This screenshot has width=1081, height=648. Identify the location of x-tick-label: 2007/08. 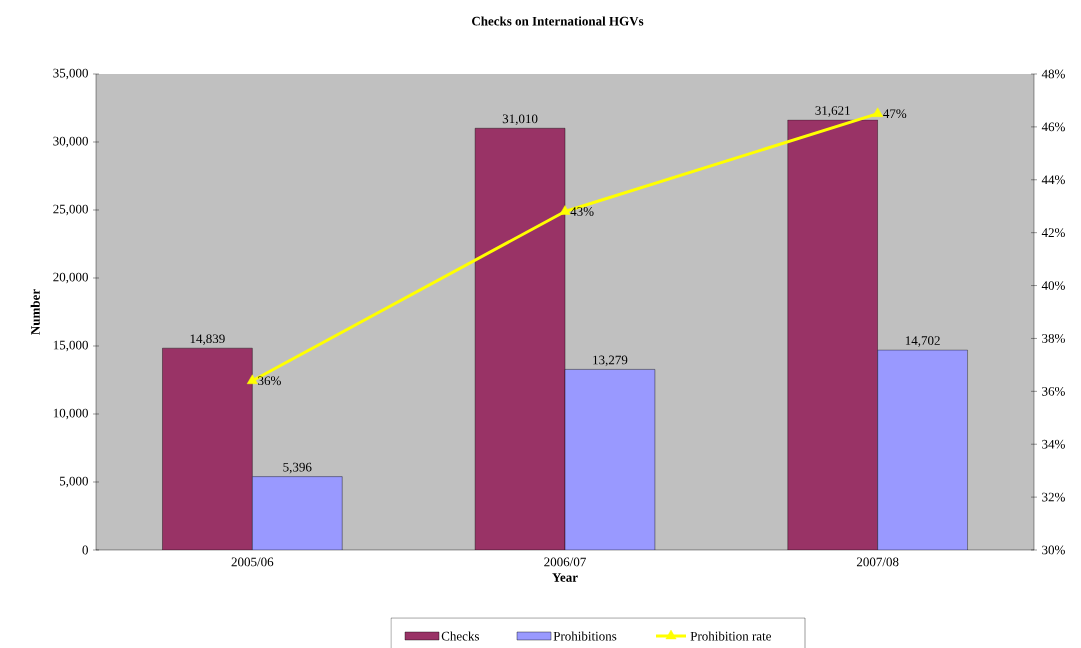
(877, 562).